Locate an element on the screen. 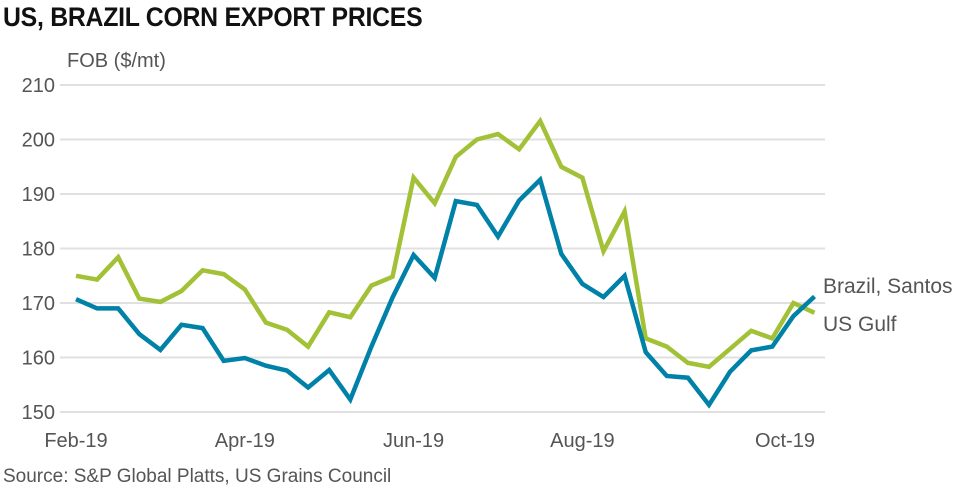 The width and height of the screenshot is (980, 495). y-tick-label: 160 is located at coordinates (38, 359).